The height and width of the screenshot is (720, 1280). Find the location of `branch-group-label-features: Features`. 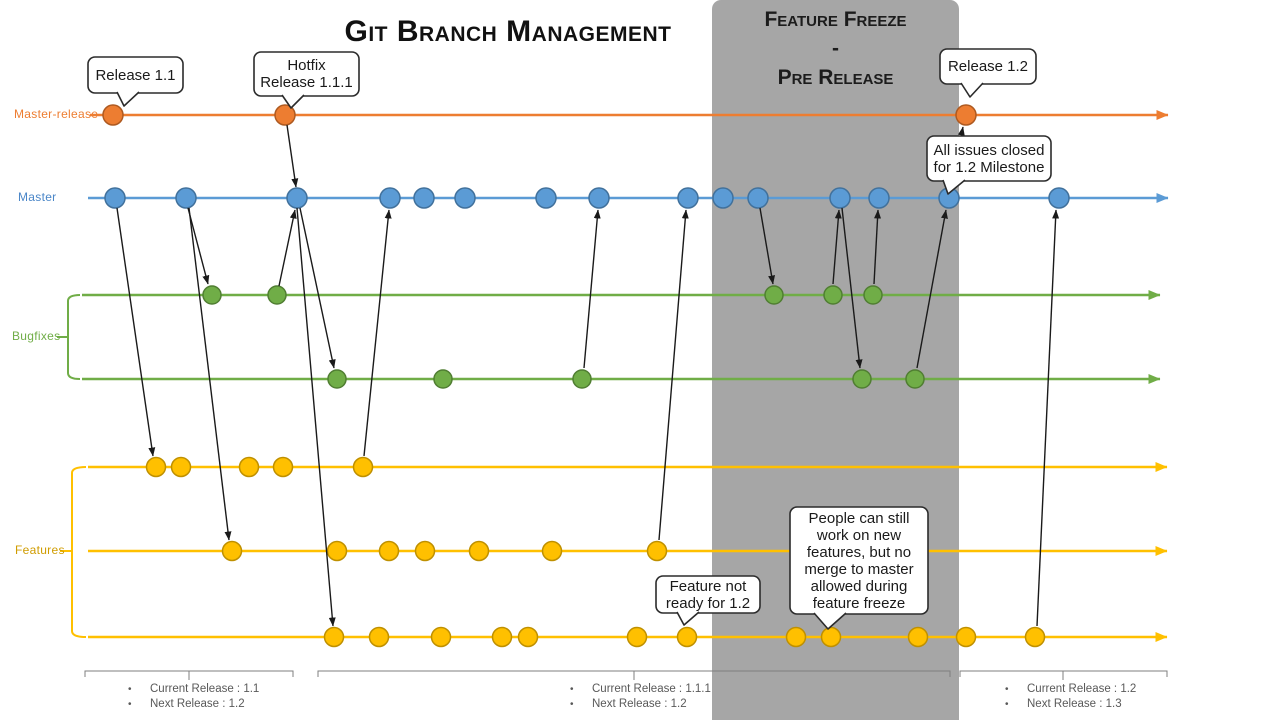

branch-group-label-features: Features is located at coordinates (40, 550).